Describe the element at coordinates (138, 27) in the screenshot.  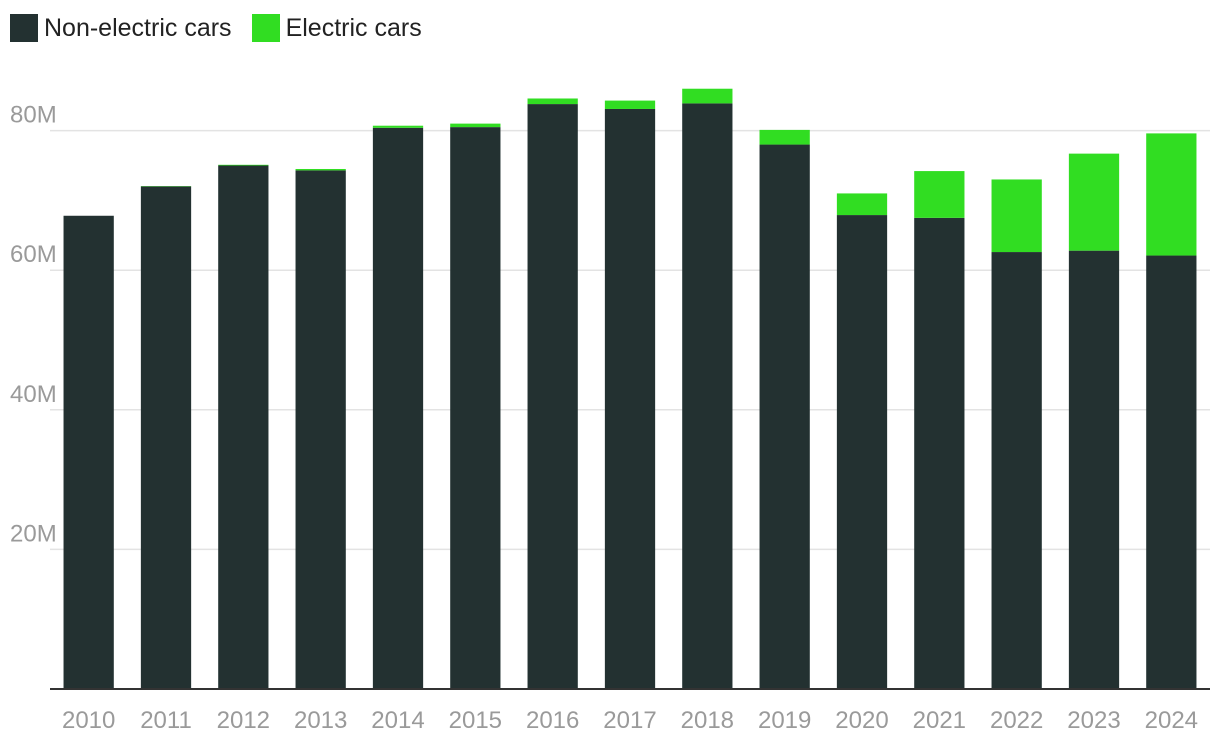
I see `legend-label-non-electric: Non-electric cars` at that location.